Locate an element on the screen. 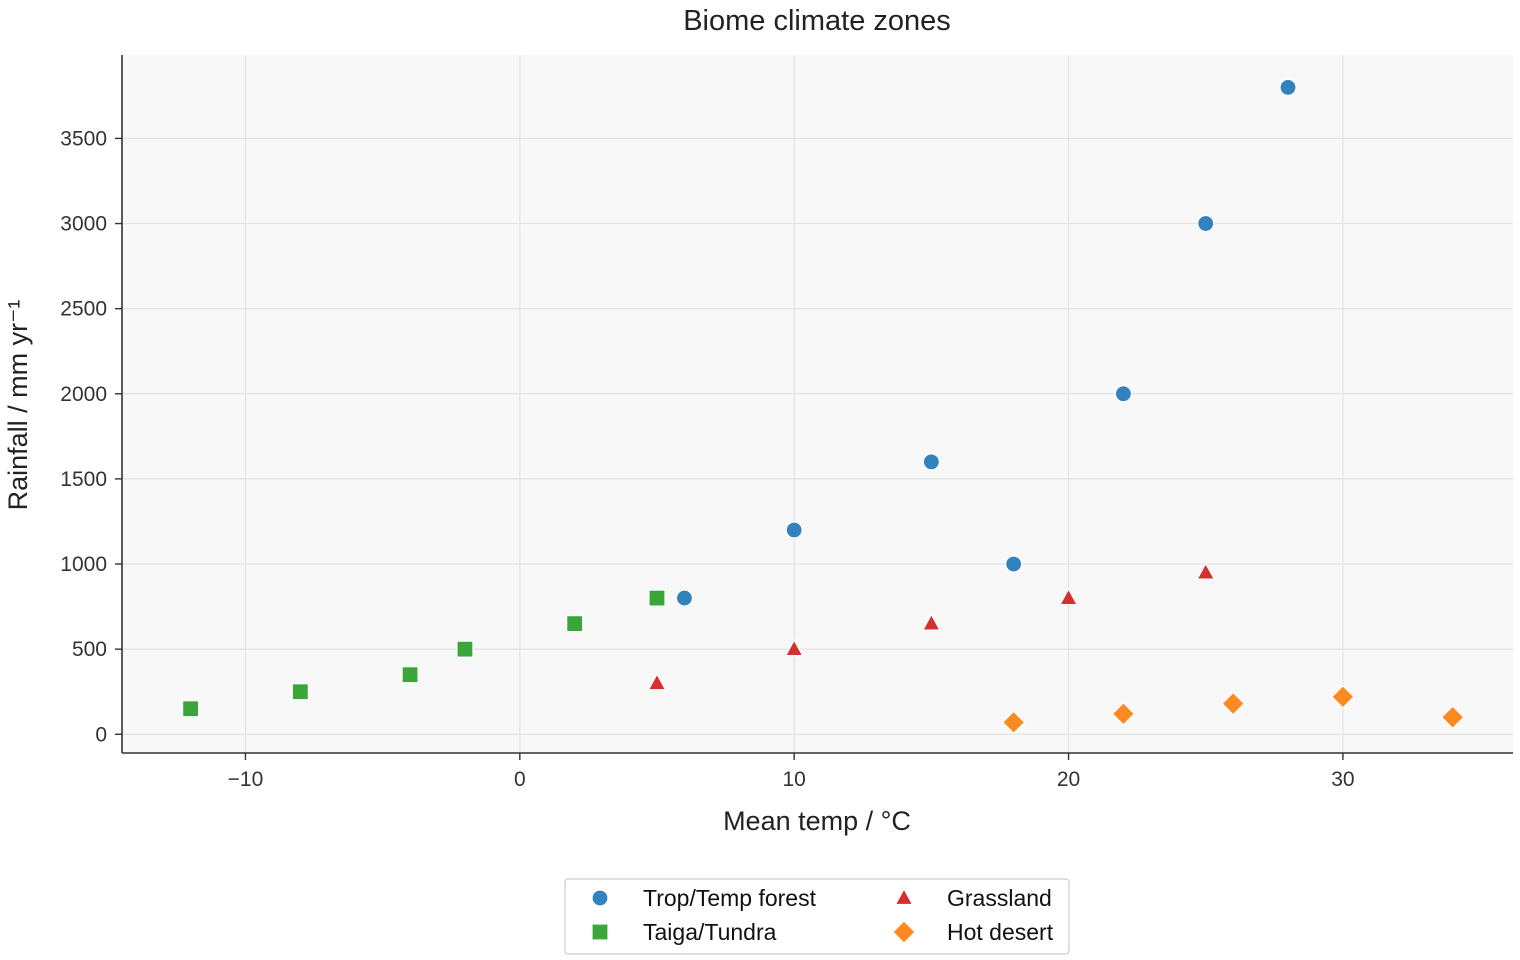  y-tick-label: 0 is located at coordinates (101, 734).